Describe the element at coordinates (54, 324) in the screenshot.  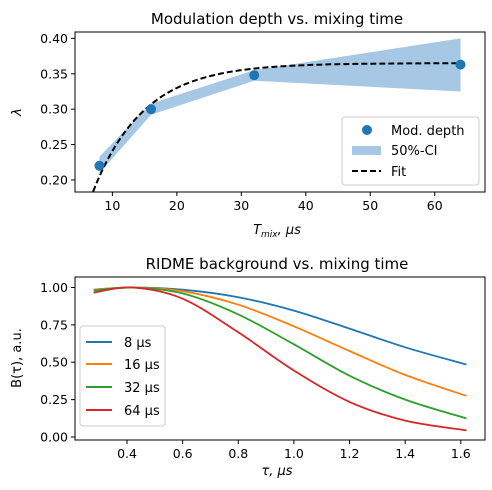
I see `y-tick-label: 0.75` at that location.